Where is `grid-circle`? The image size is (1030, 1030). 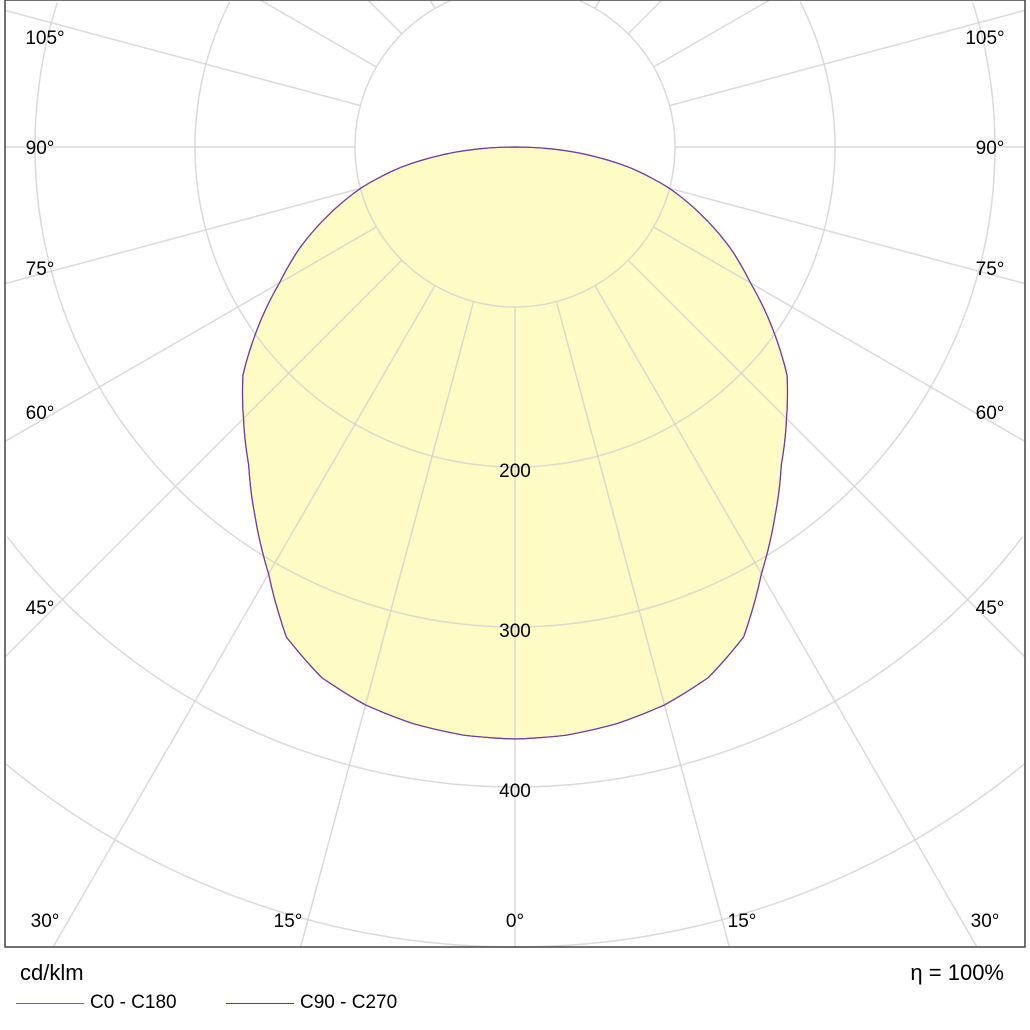 grid-circle is located at coordinates (515, 154).